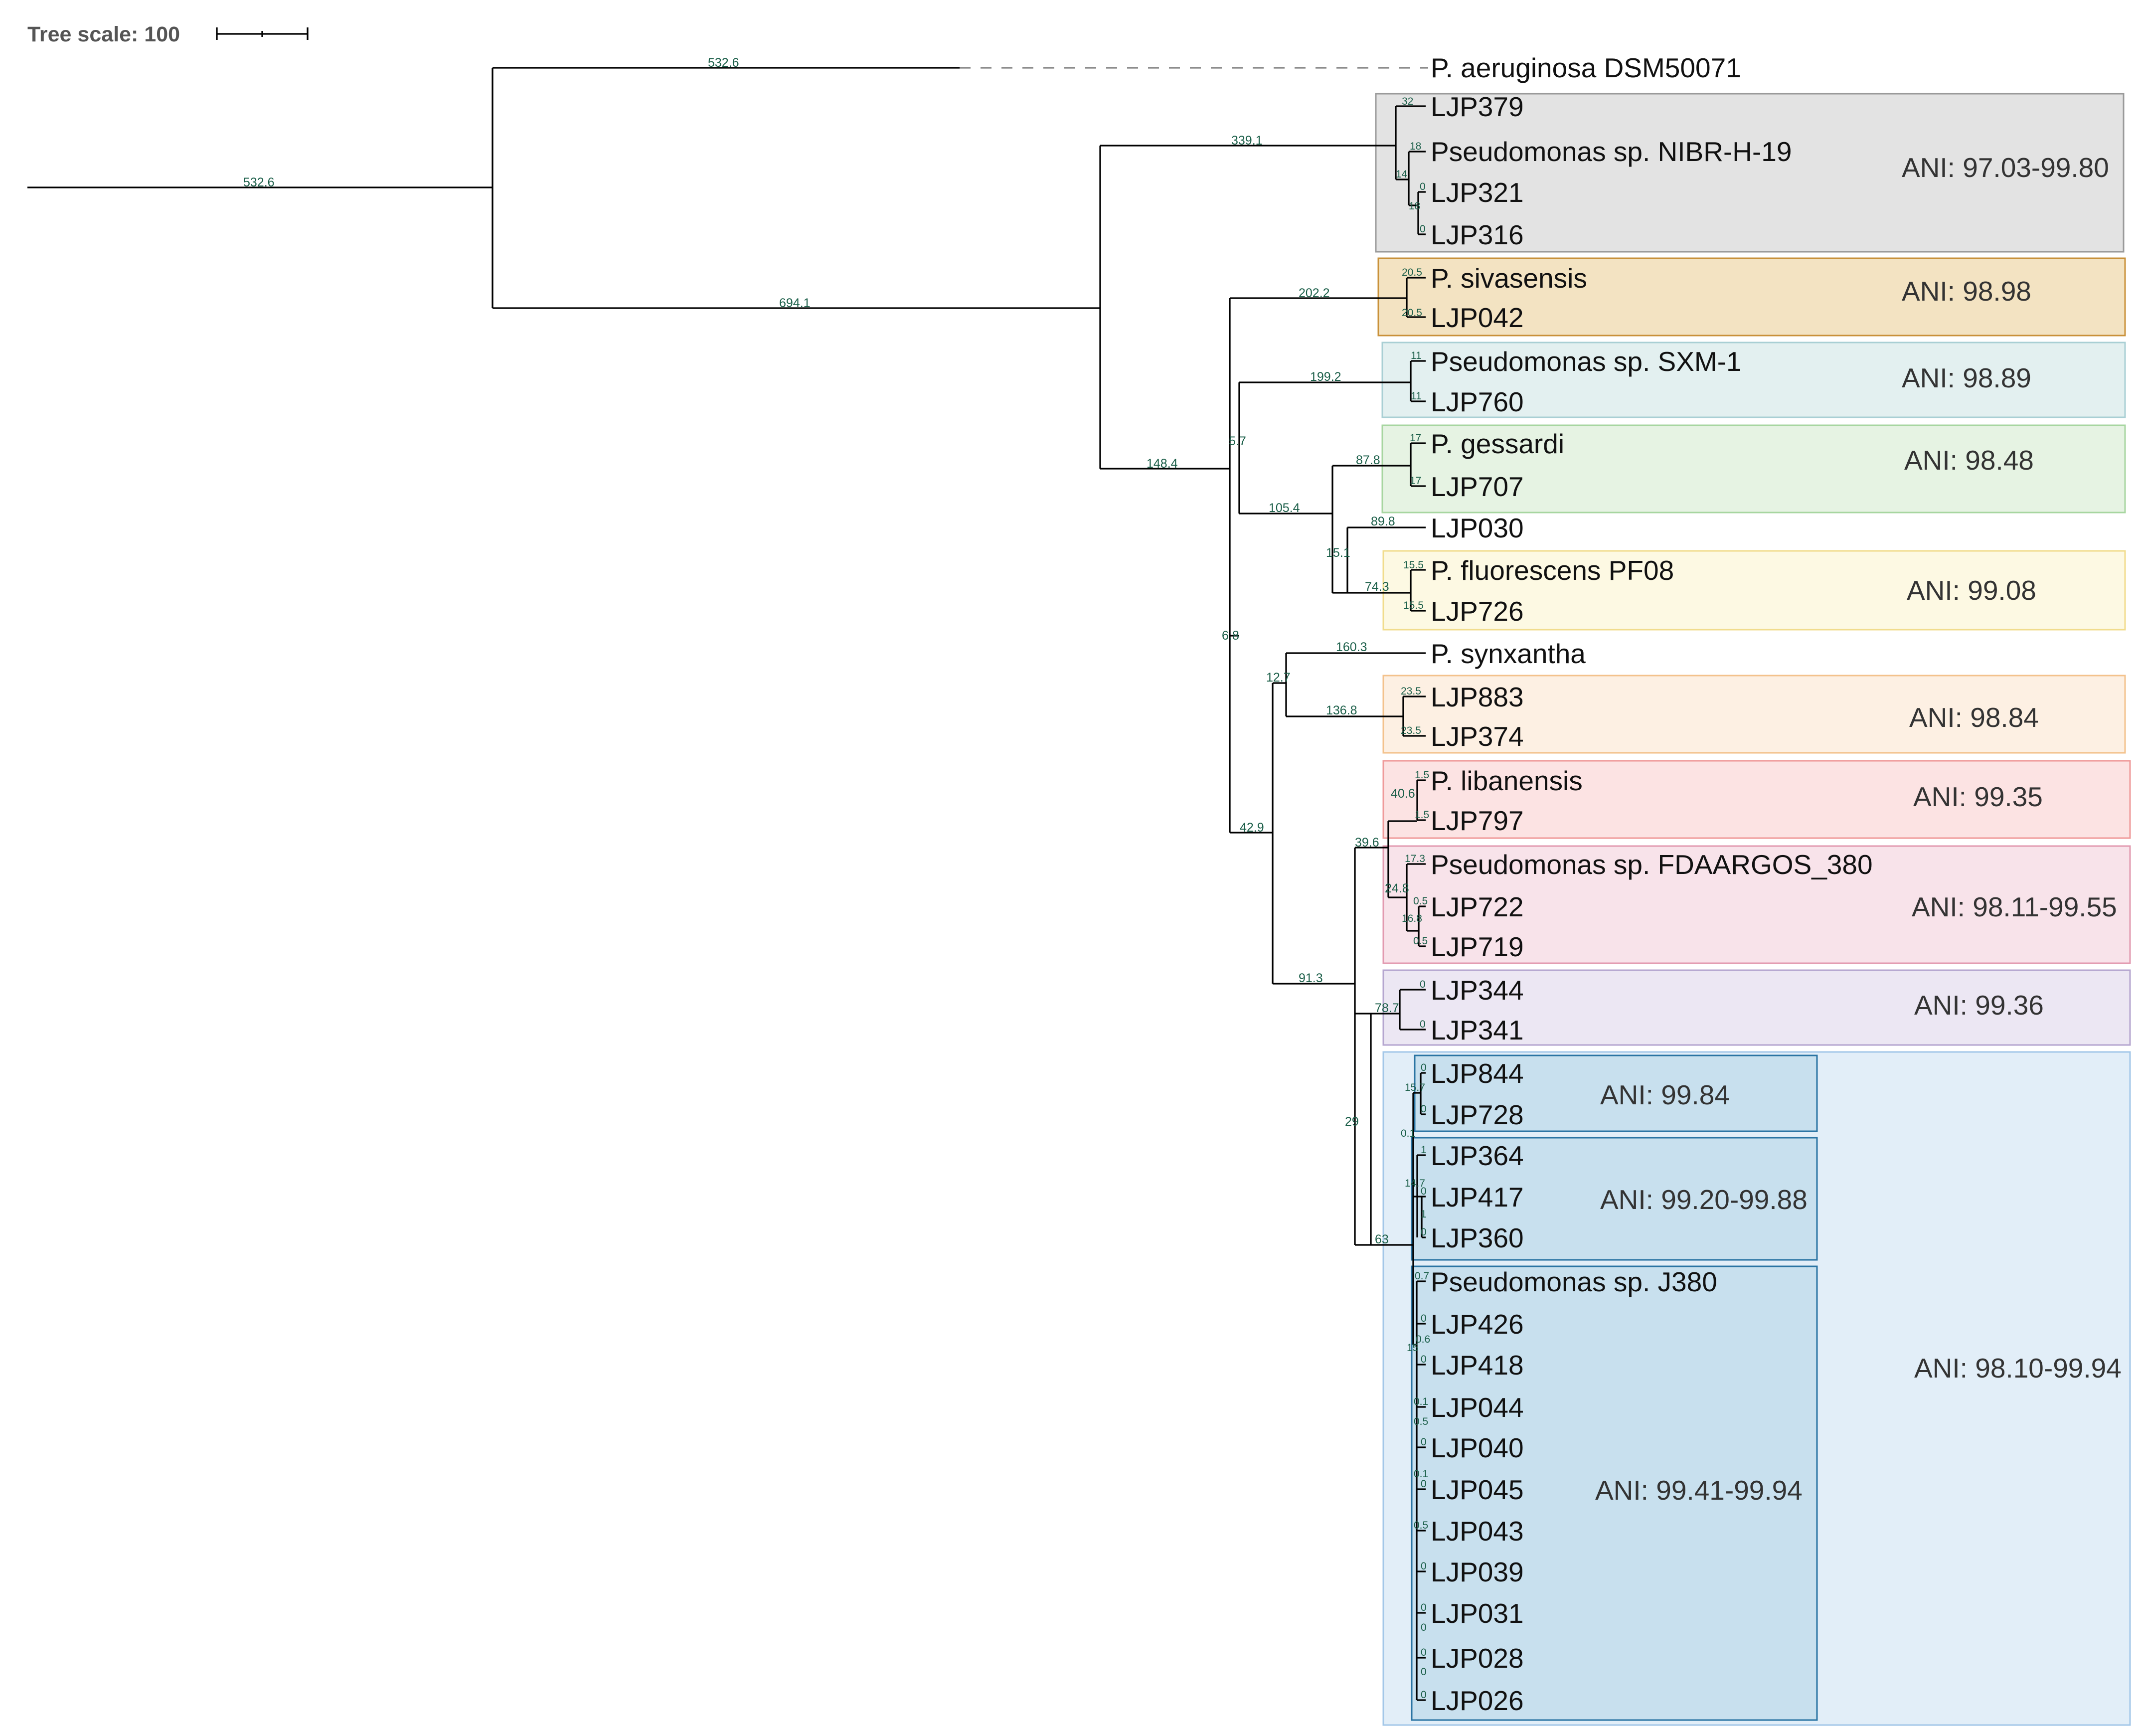  Describe the element at coordinates (1420, 941) in the screenshot. I see `blen-LJP719: 0.5` at that location.